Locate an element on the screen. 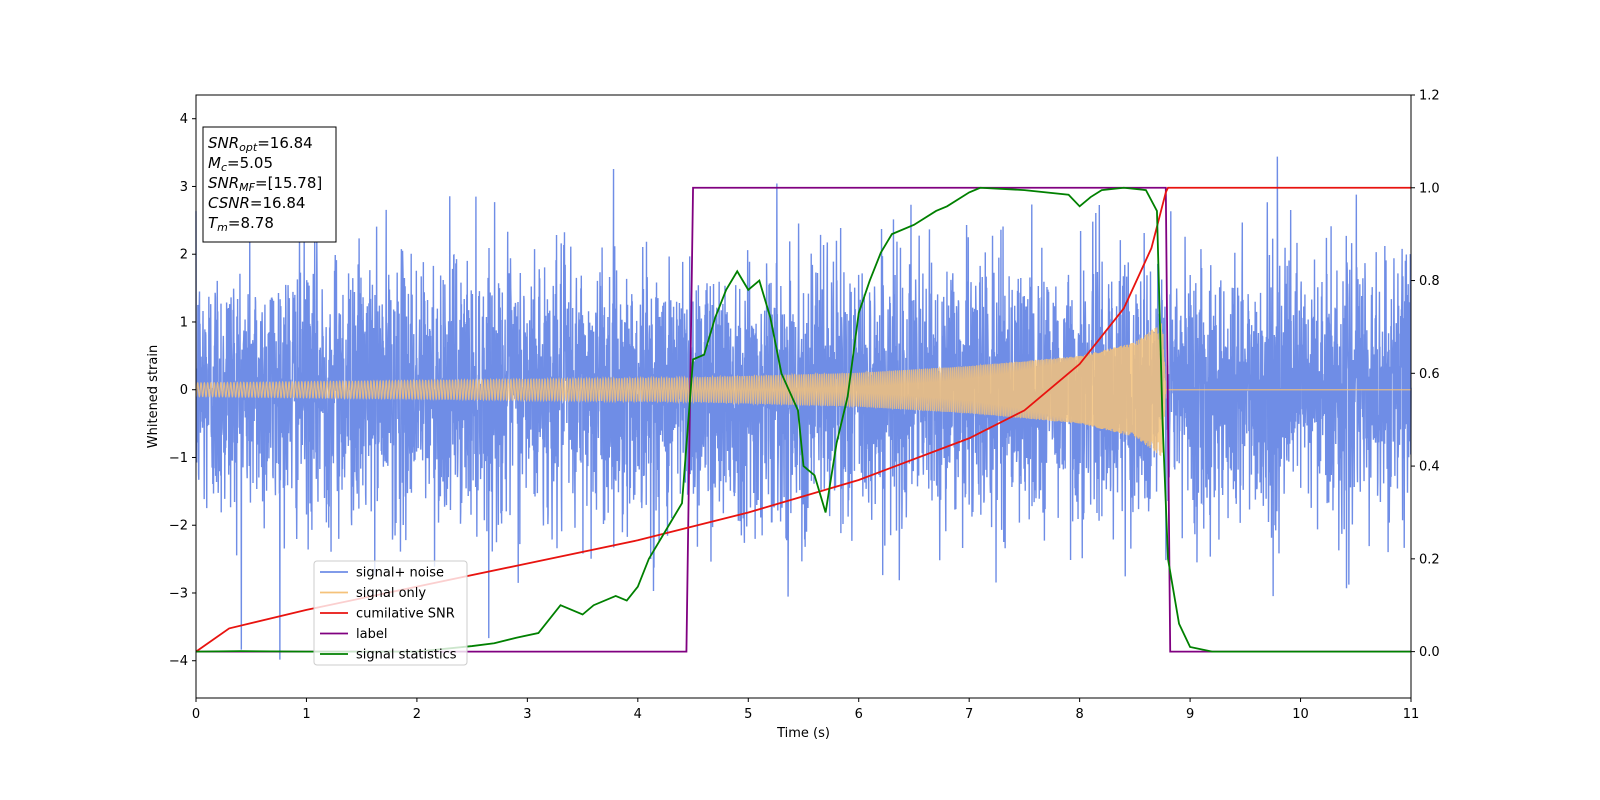  info-symbol: CSNR is located at coordinates (229, 203).